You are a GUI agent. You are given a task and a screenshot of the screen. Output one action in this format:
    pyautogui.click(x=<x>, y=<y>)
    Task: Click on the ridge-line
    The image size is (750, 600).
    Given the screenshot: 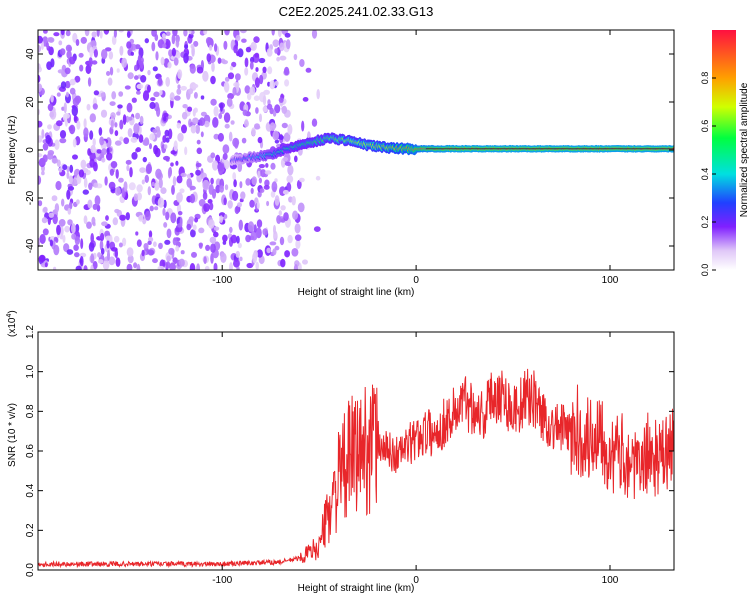 What is the action you would take?
    pyautogui.click(x=451, y=149)
    